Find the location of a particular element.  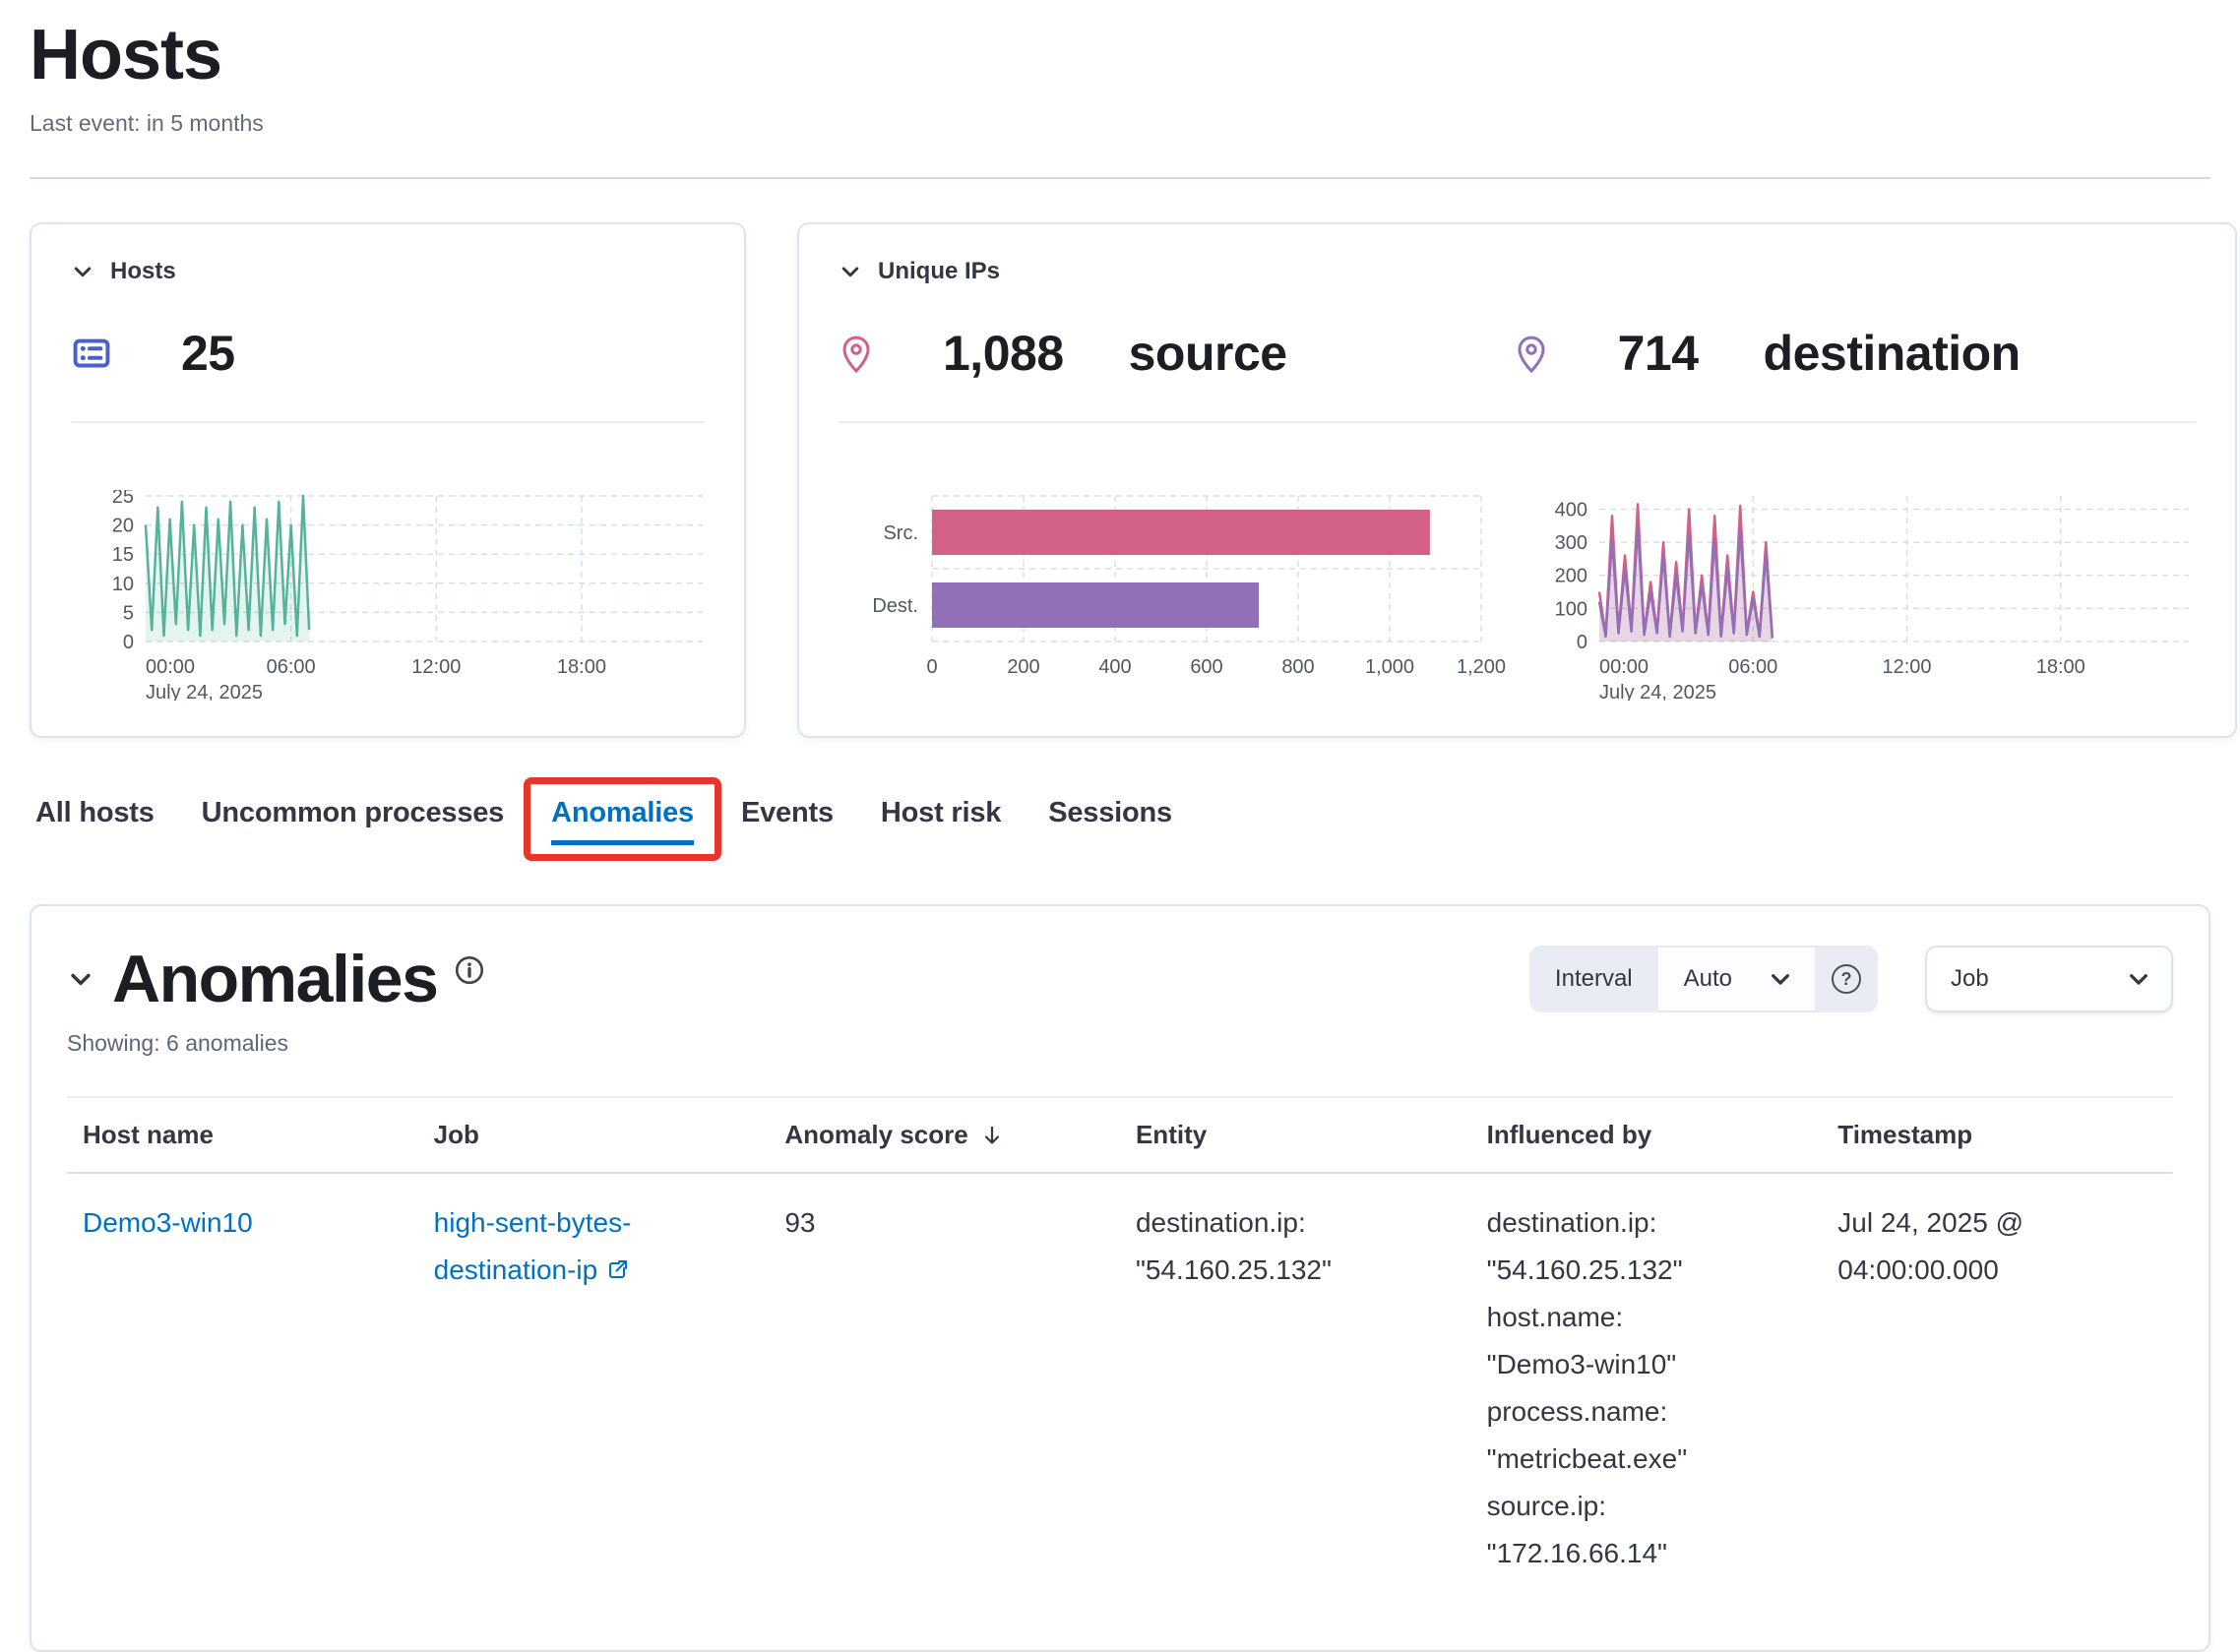

column-header-host-name: Host name is located at coordinates (242, 1135).